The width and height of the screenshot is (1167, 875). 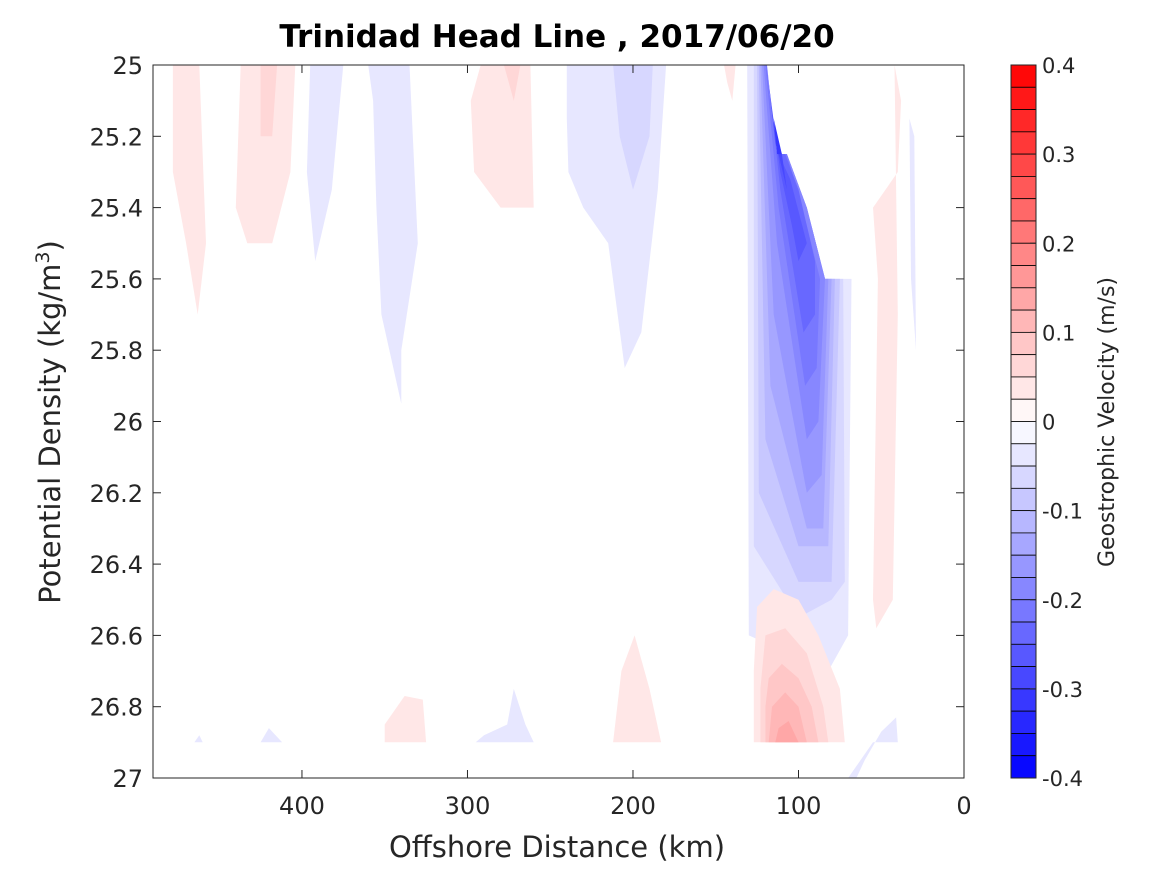 I want to click on y-axis-label: Potential Density (kg/m3), so click(x=49, y=422).